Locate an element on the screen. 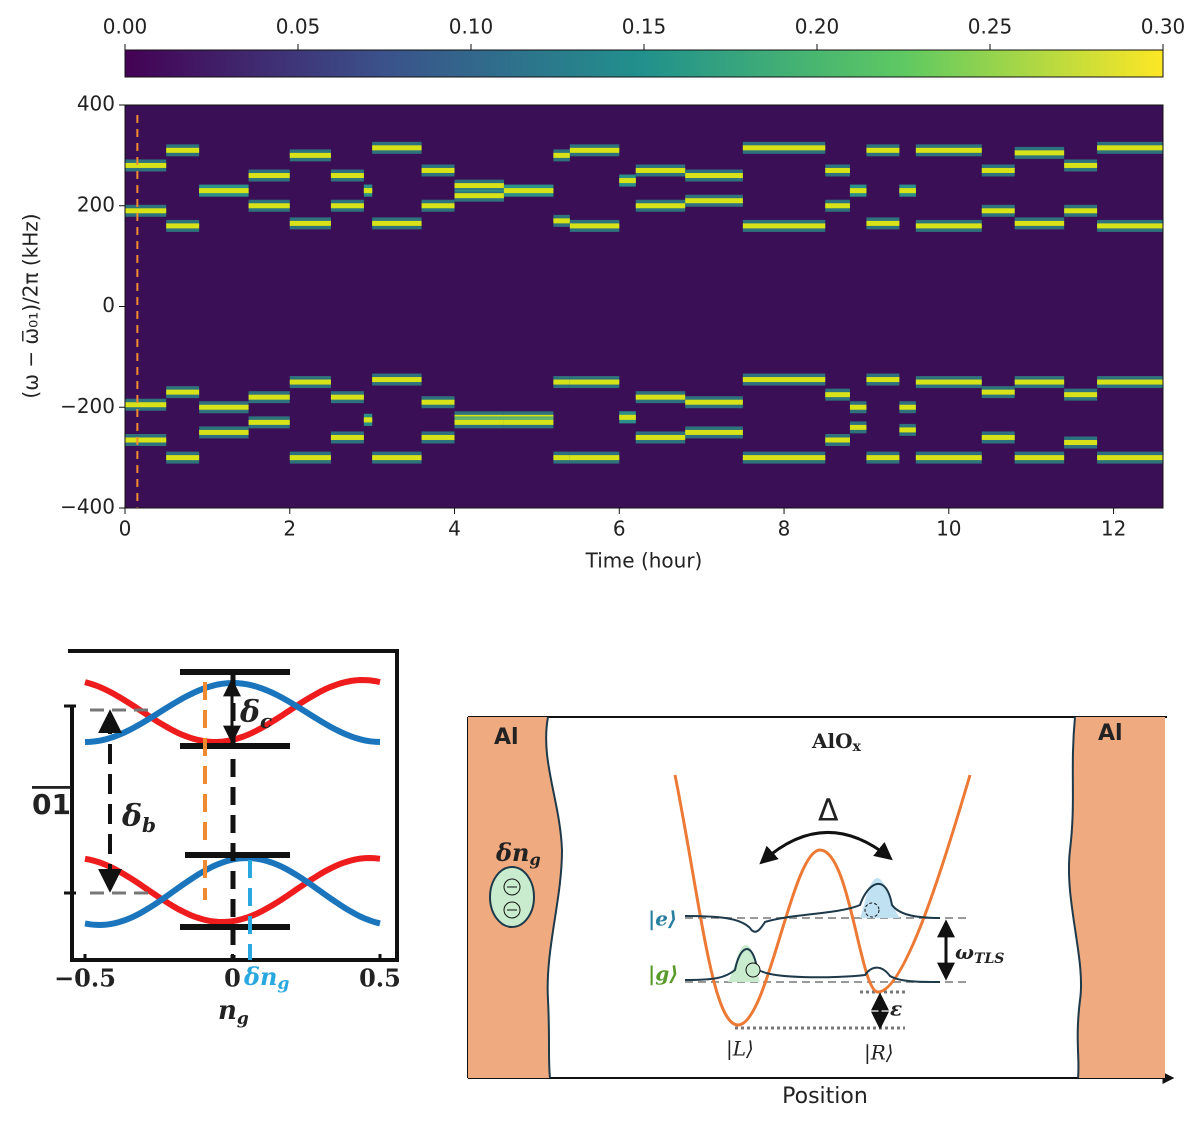 The height and width of the screenshot is (1130, 1200). symbol: AlO is located at coordinates (832, 741).